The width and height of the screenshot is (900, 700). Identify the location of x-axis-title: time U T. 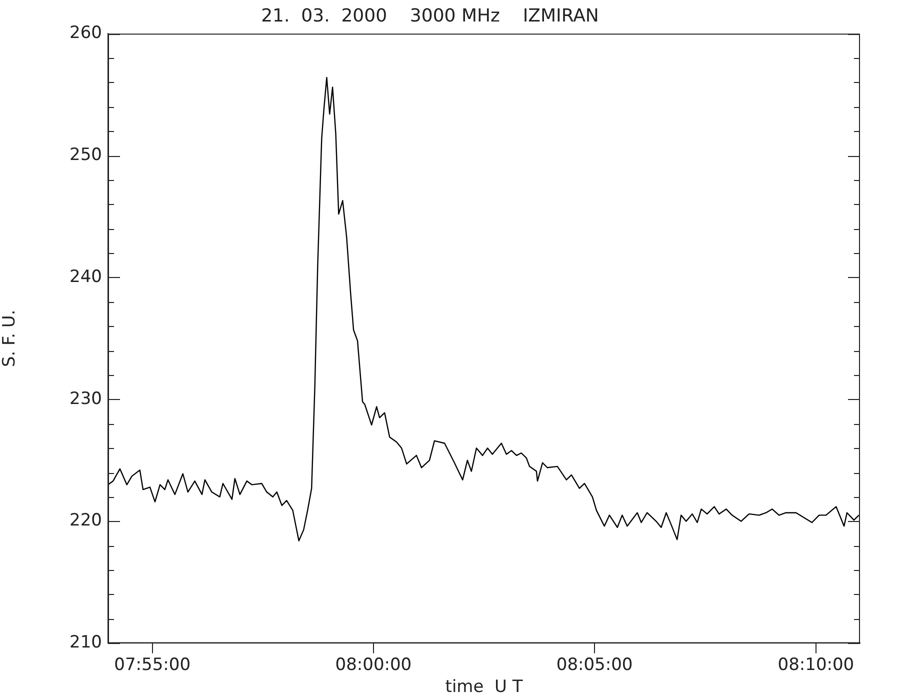
(484, 687).